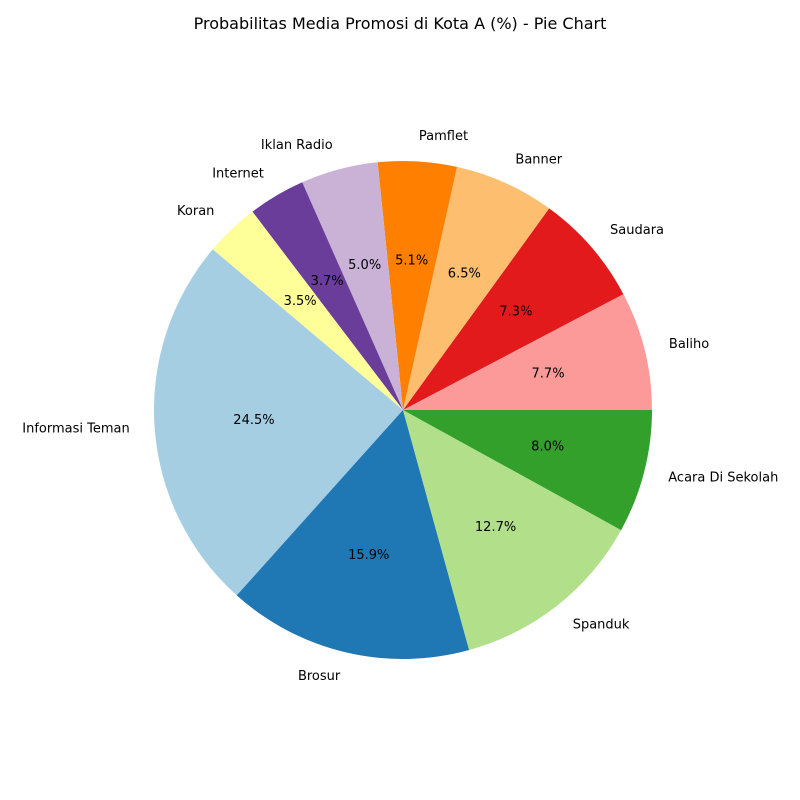 The image size is (800, 800). What do you see at coordinates (548, 374) in the screenshot?
I see `pct-label-baliho: 7.7%` at bounding box center [548, 374].